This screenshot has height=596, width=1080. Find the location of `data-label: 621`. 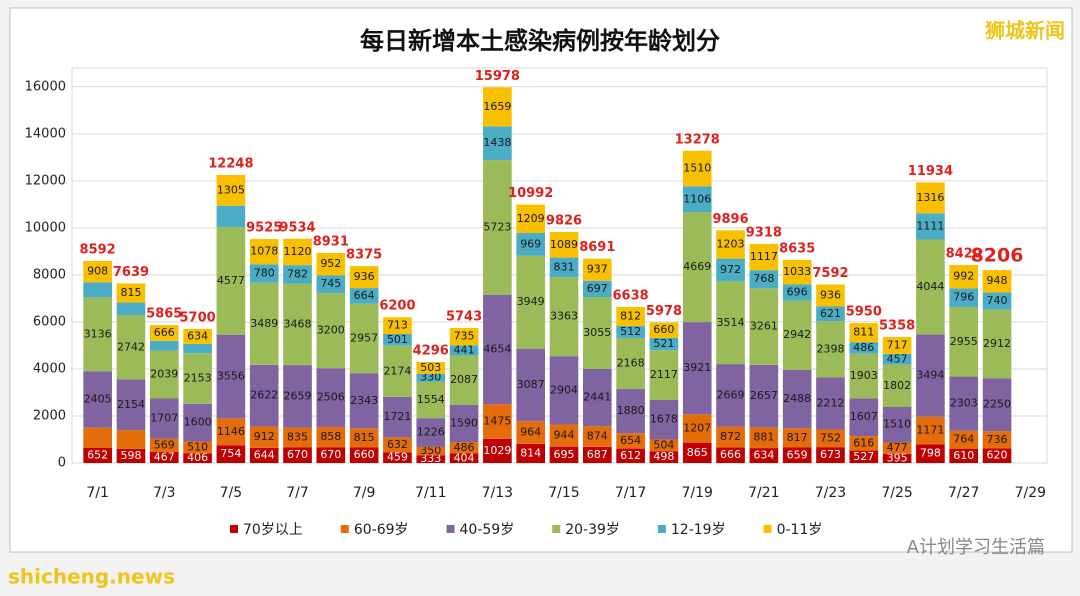

data-label: 621 is located at coordinates (830, 313).